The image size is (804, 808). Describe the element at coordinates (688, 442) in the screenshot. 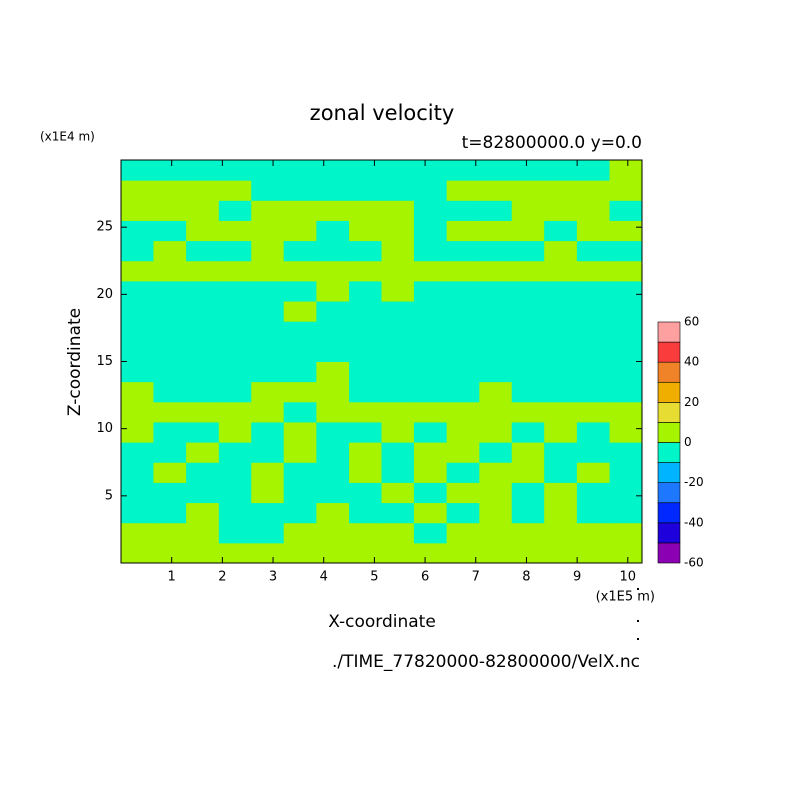

I see `colorbar-label: 0` at that location.